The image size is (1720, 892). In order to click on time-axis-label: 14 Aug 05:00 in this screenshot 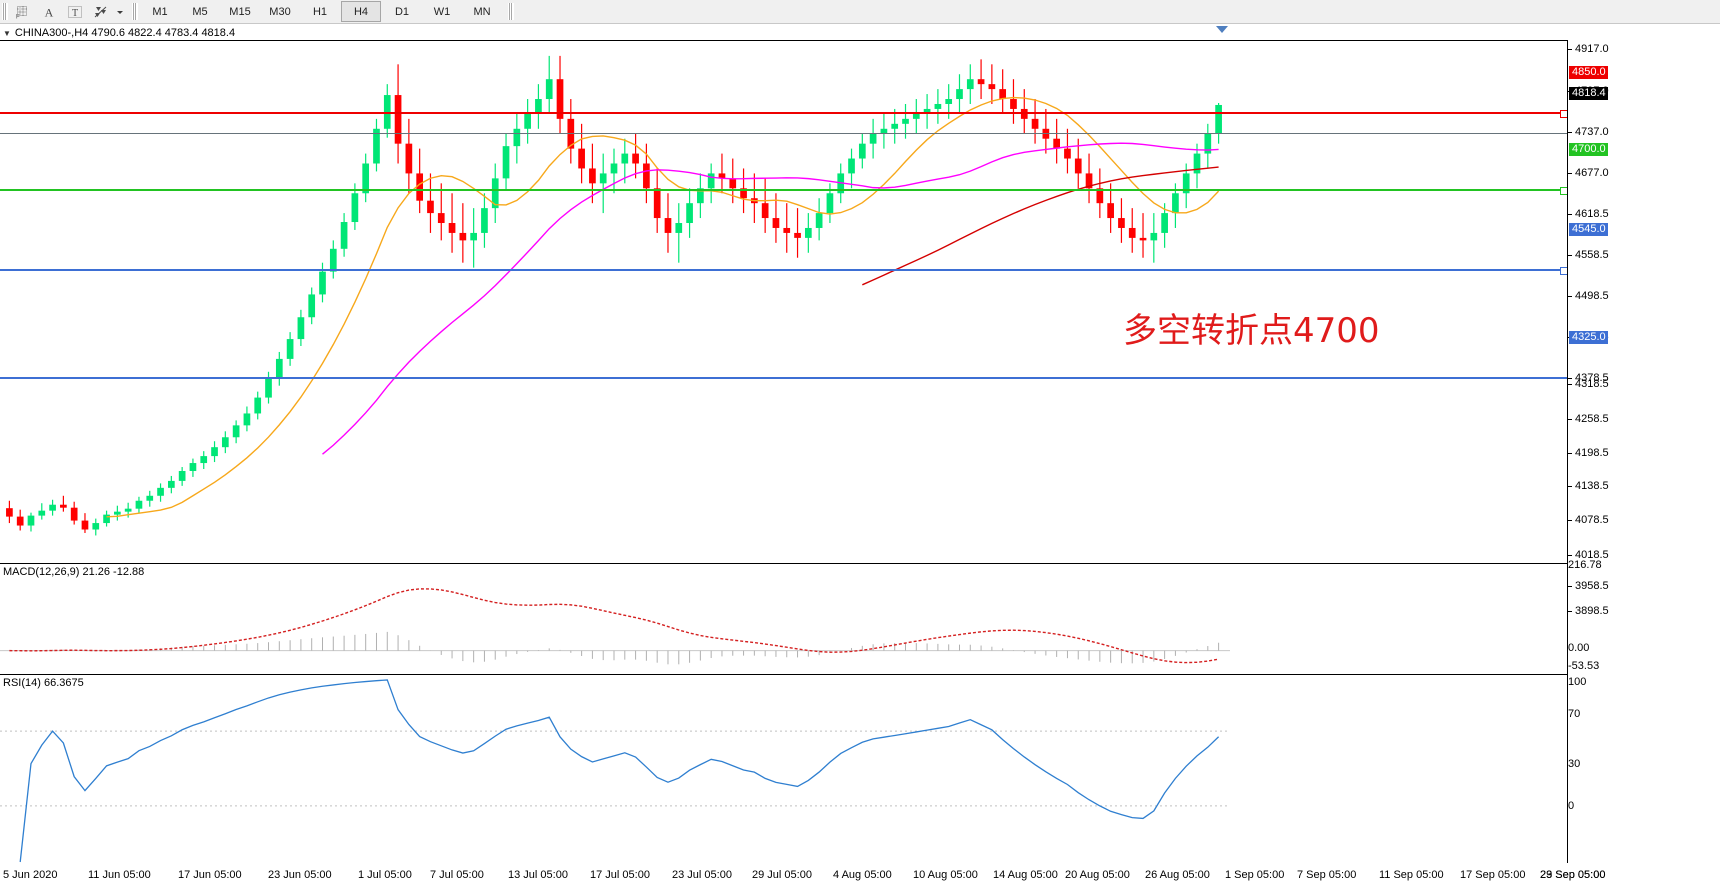, I will do `click(1025, 875)`.